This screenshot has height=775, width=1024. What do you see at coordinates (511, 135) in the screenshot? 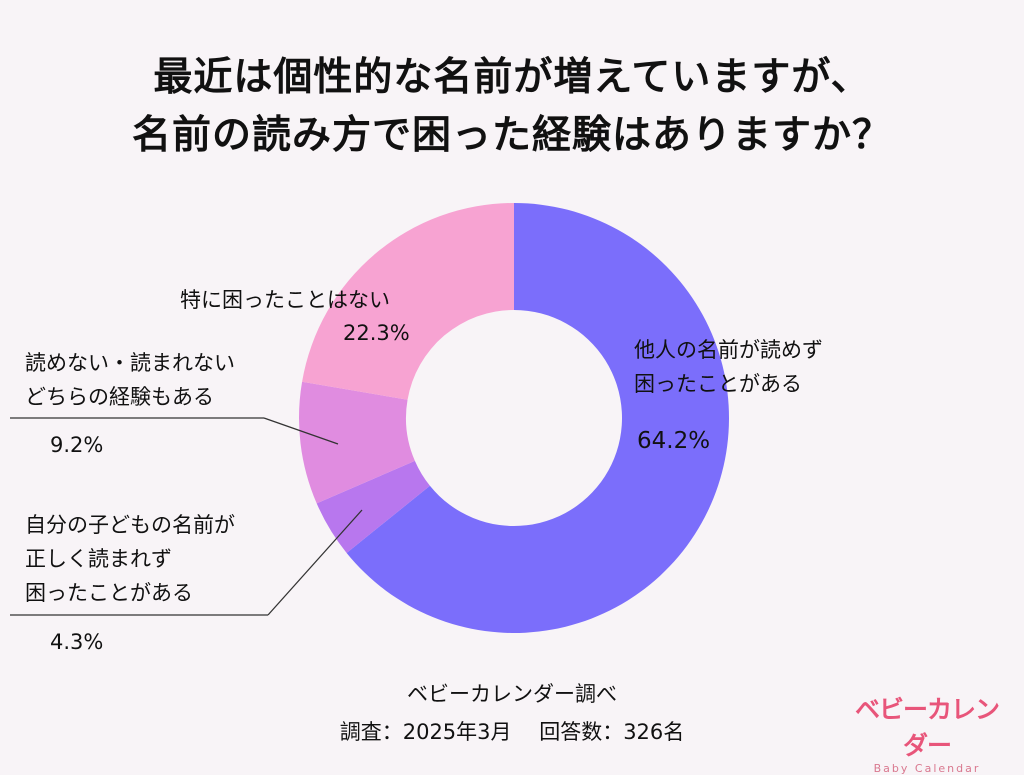
I see `chart-title-line2: 名前の読み方で困った経験はありますか？` at bounding box center [511, 135].